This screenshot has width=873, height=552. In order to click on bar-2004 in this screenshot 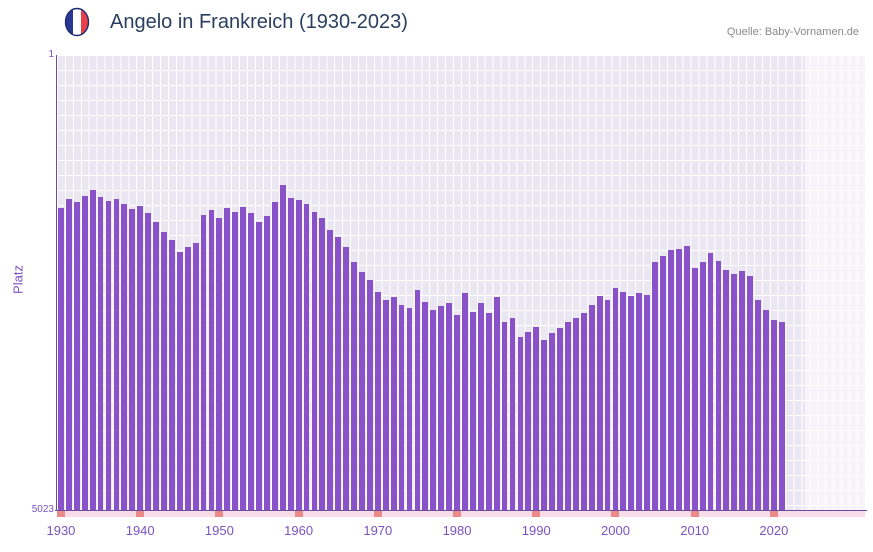, I will do `click(647, 402)`.